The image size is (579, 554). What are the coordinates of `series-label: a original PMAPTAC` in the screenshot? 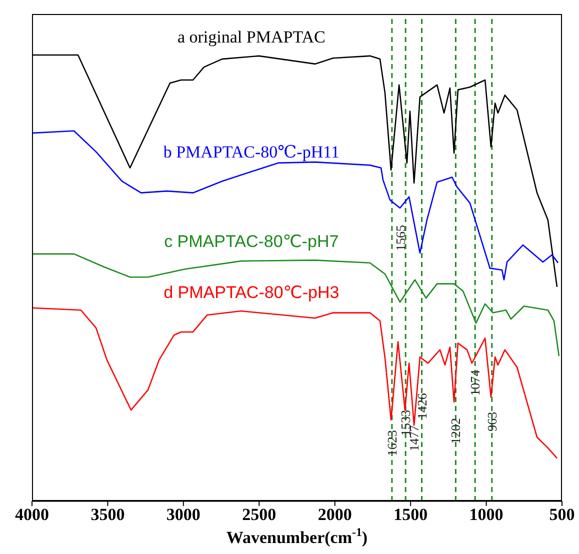 It's located at (251, 37).